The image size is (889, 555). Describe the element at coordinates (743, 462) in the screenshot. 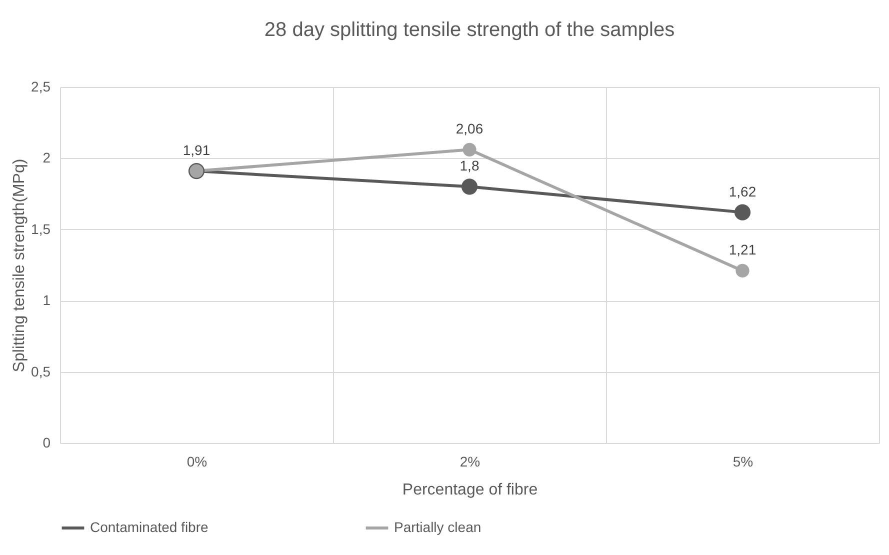

I see `x-tick-label: 5%` at that location.